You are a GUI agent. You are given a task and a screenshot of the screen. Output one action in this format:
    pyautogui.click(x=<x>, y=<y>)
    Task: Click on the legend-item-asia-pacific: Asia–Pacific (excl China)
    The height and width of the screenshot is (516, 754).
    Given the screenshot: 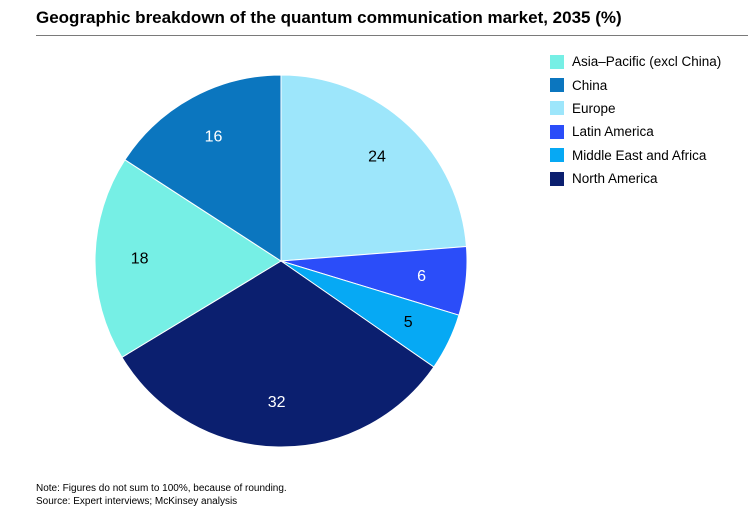 What is the action you would take?
    pyautogui.click(x=635, y=61)
    